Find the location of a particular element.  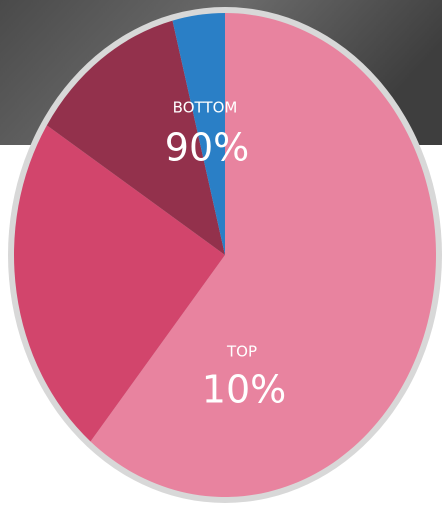

annotation: BOTTOM is located at coordinates (205, 108).